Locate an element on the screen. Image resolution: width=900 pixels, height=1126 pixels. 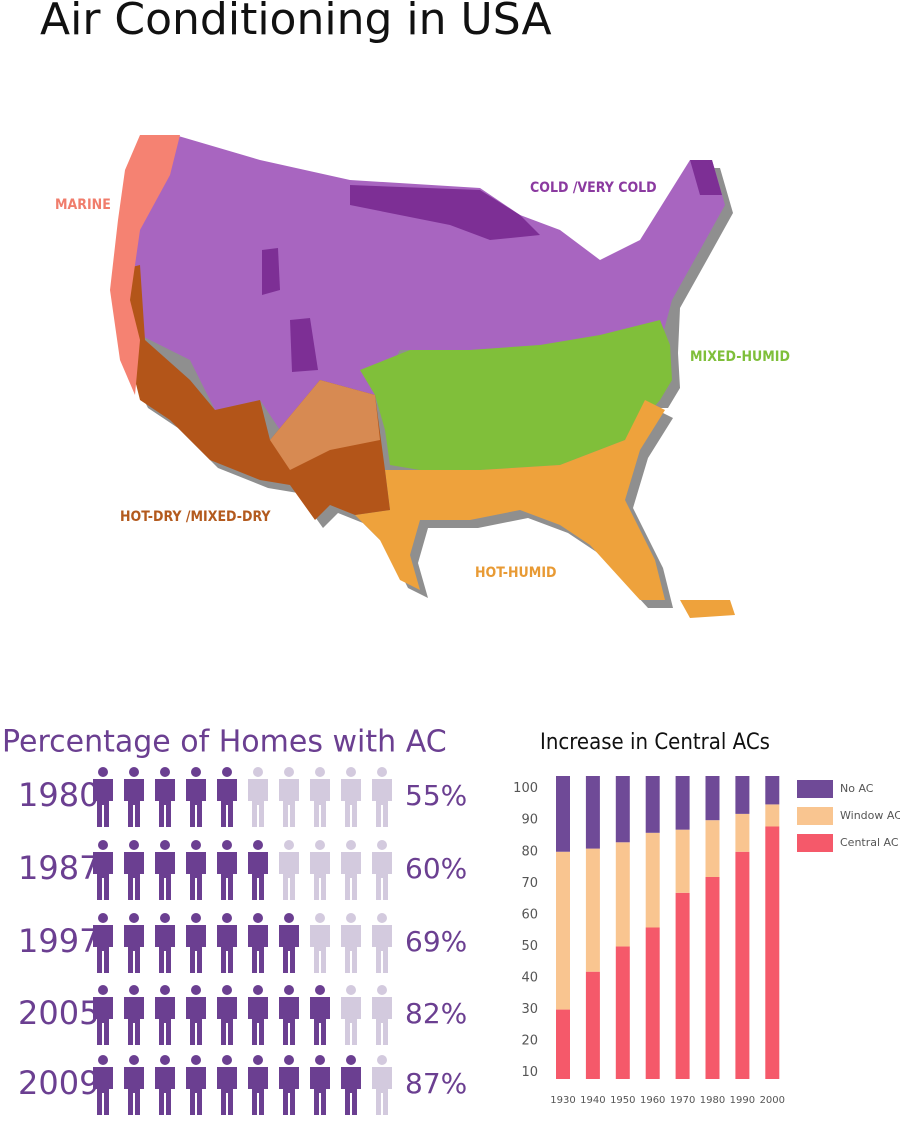
x-tick-label: 1960 is located at coordinates (652, 1100).